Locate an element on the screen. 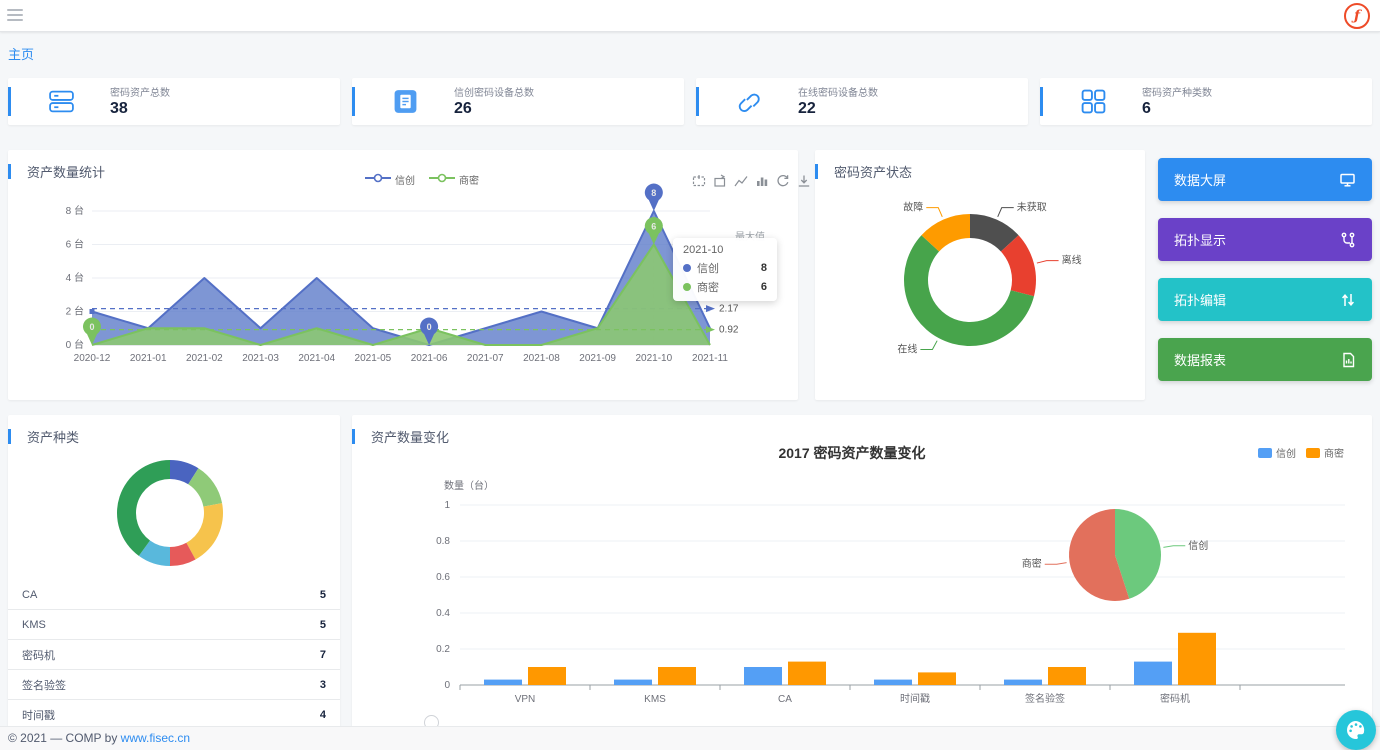 Image resolution: width=1380 pixels, height=750 pixels. svg-text: 0.6 is located at coordinates (443, 577).